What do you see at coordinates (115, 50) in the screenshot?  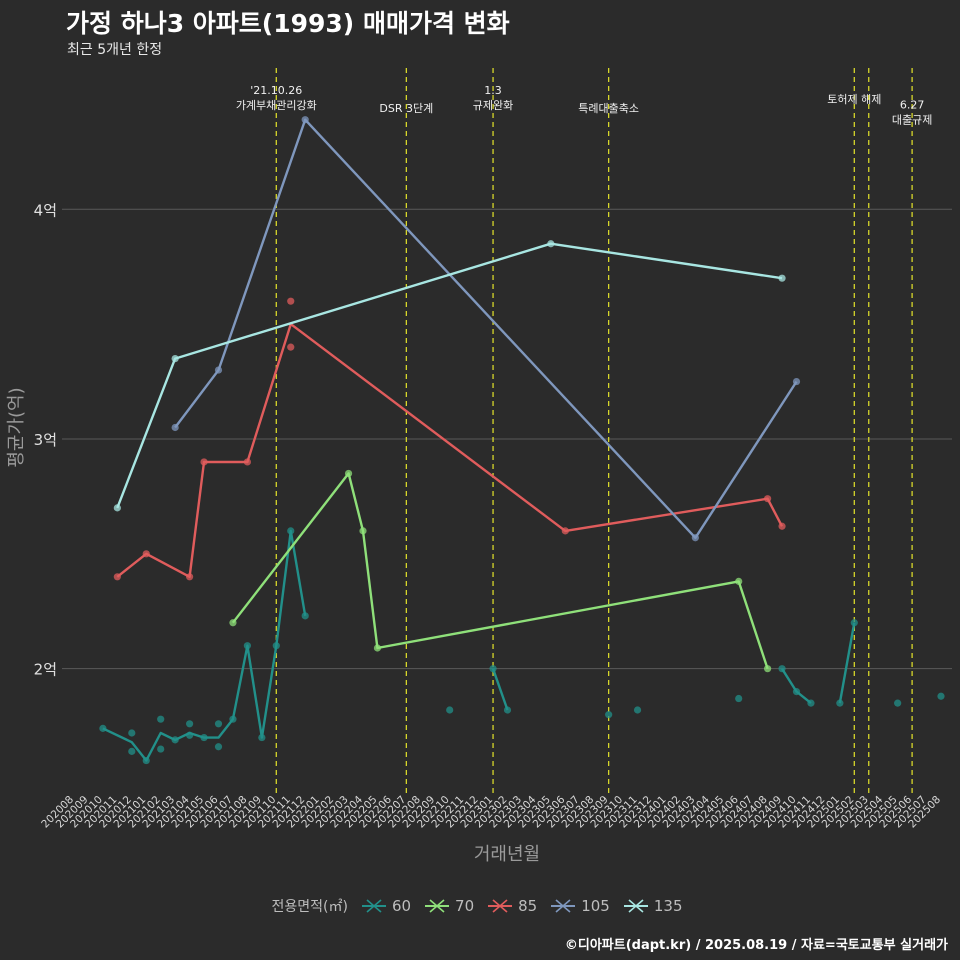 I see `chart-subtitle: 최근 5개년 한정` at bounding box center [115, 50].